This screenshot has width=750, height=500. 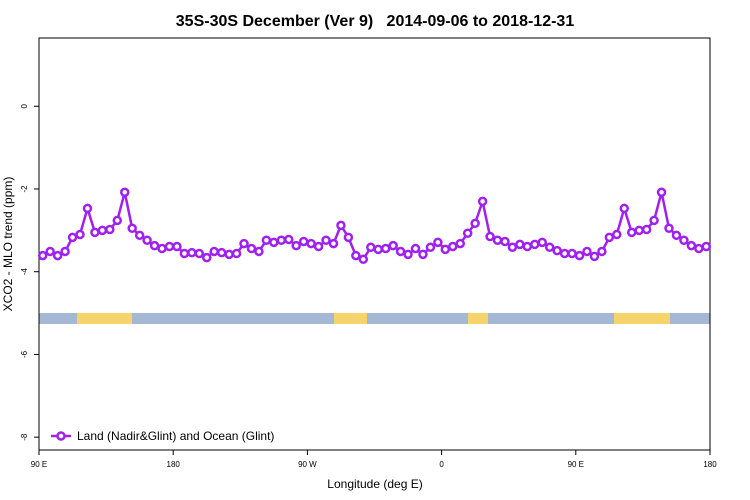 I want to click on x-axis-label: Longitude (deg E), so click(x=374, y=484).